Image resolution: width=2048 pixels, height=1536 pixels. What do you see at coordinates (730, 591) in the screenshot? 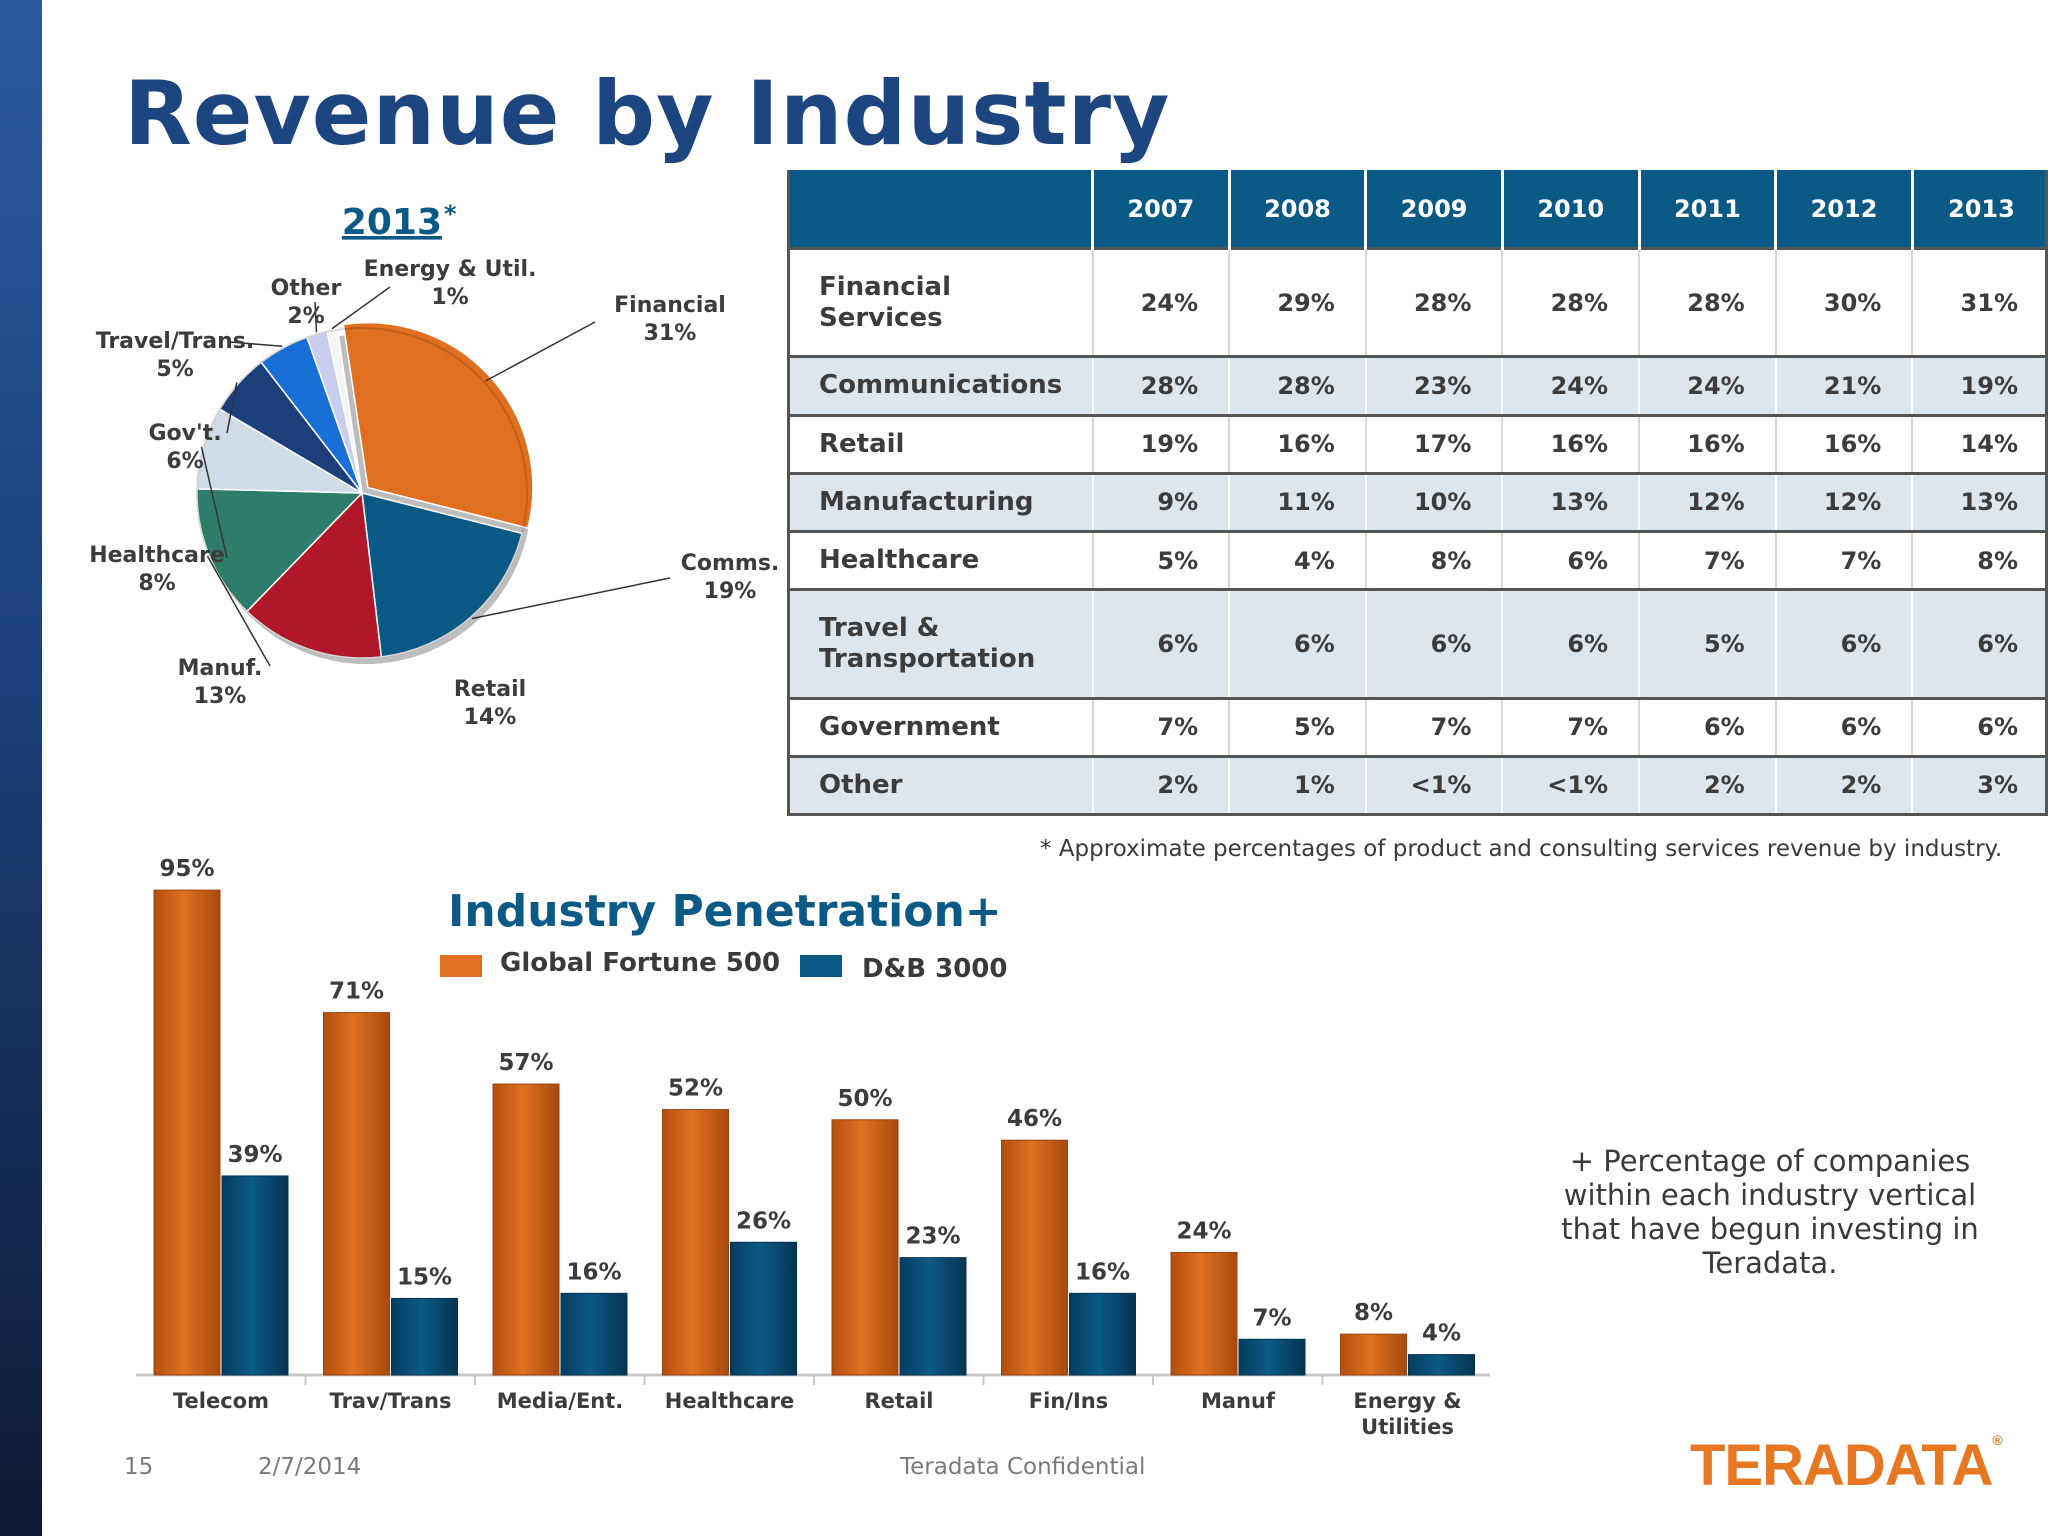
I see `pie-slice-value: 19%` at bounding box center [730, 591].